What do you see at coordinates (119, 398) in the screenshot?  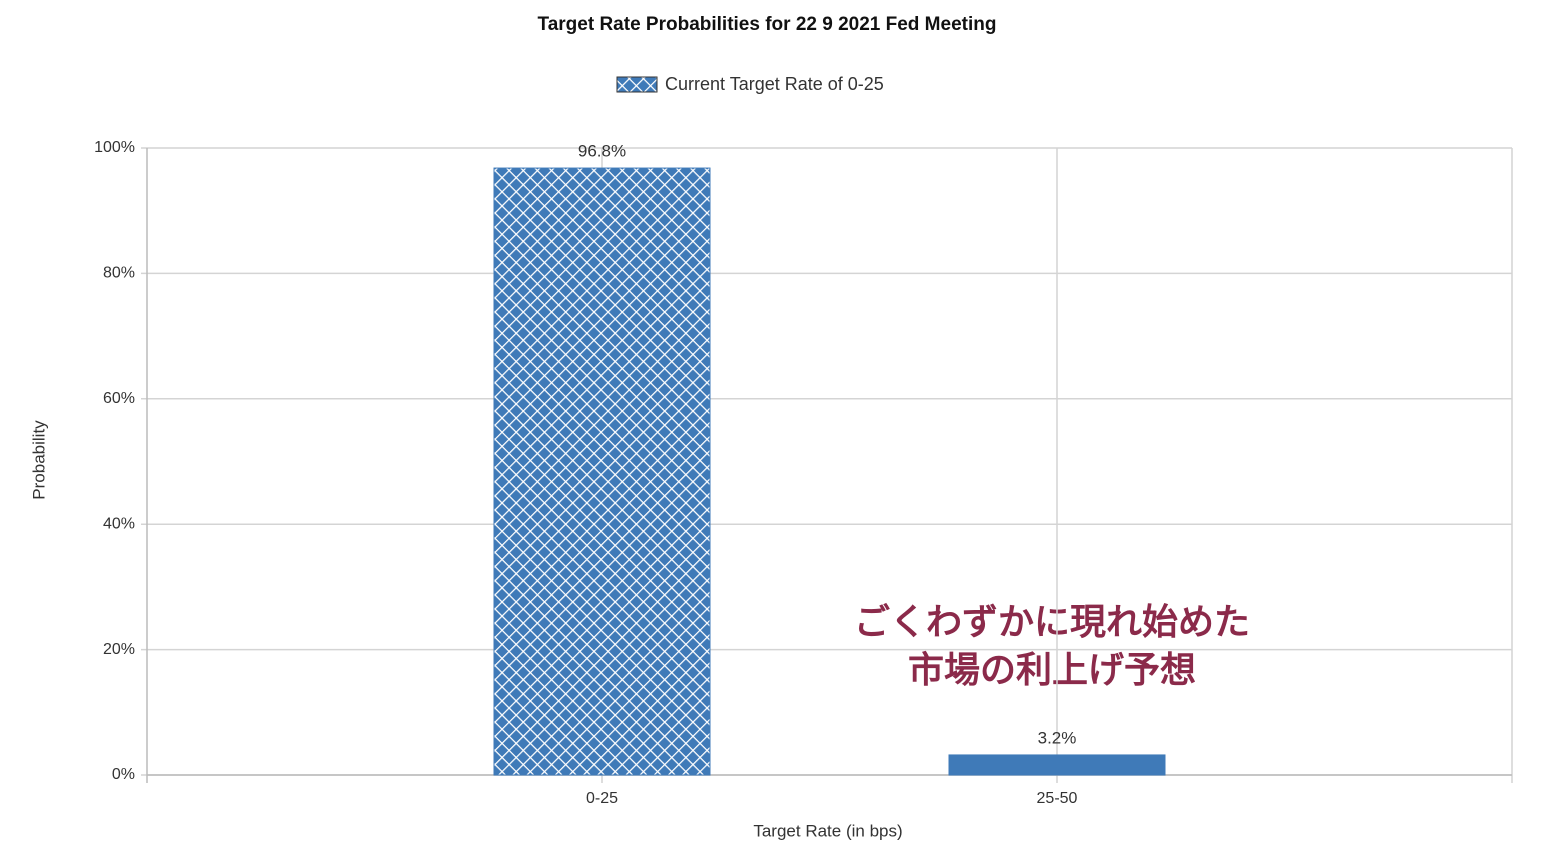 I see `y-tick-label: 60%` at bounding box center [119, 398].